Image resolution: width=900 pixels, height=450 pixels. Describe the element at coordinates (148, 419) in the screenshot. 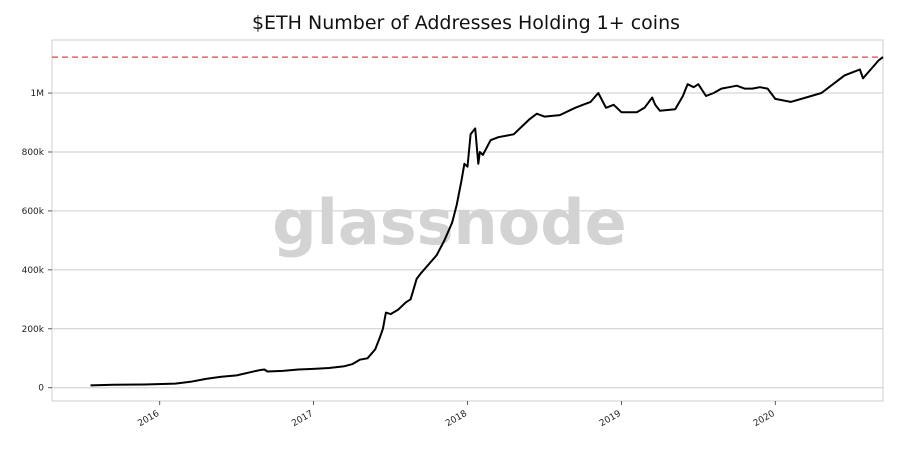

I see `x-tick-label: 2016` at that location.